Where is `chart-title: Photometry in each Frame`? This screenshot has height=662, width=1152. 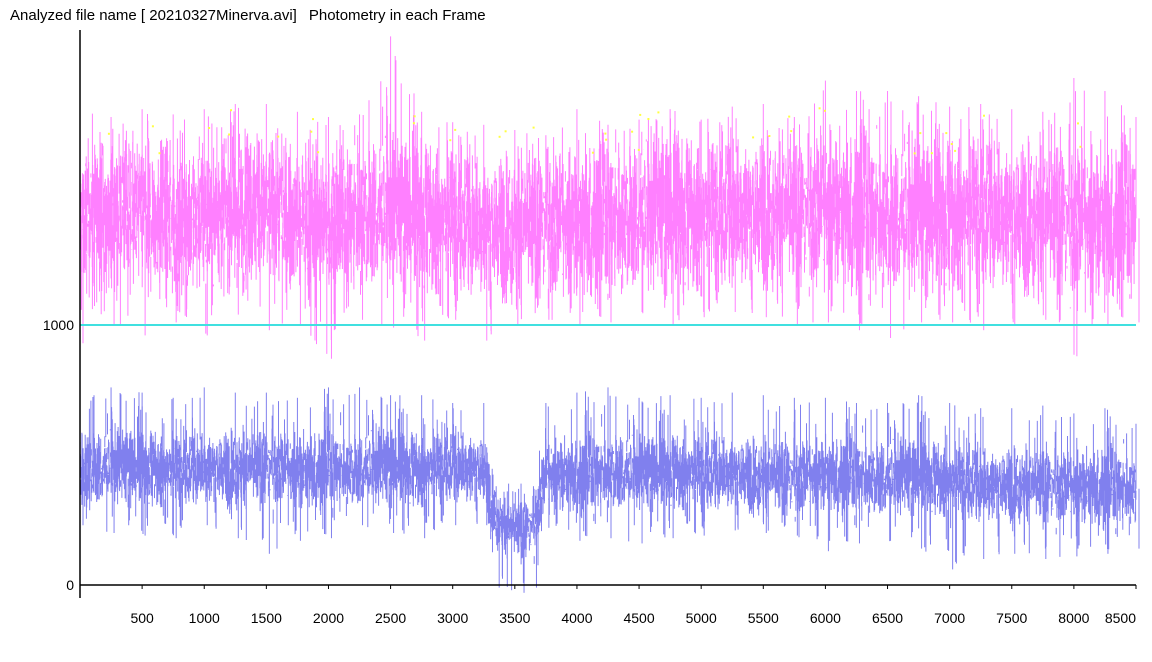 chart-title: Photometry in each Frame is located at coordinates (397, 15).